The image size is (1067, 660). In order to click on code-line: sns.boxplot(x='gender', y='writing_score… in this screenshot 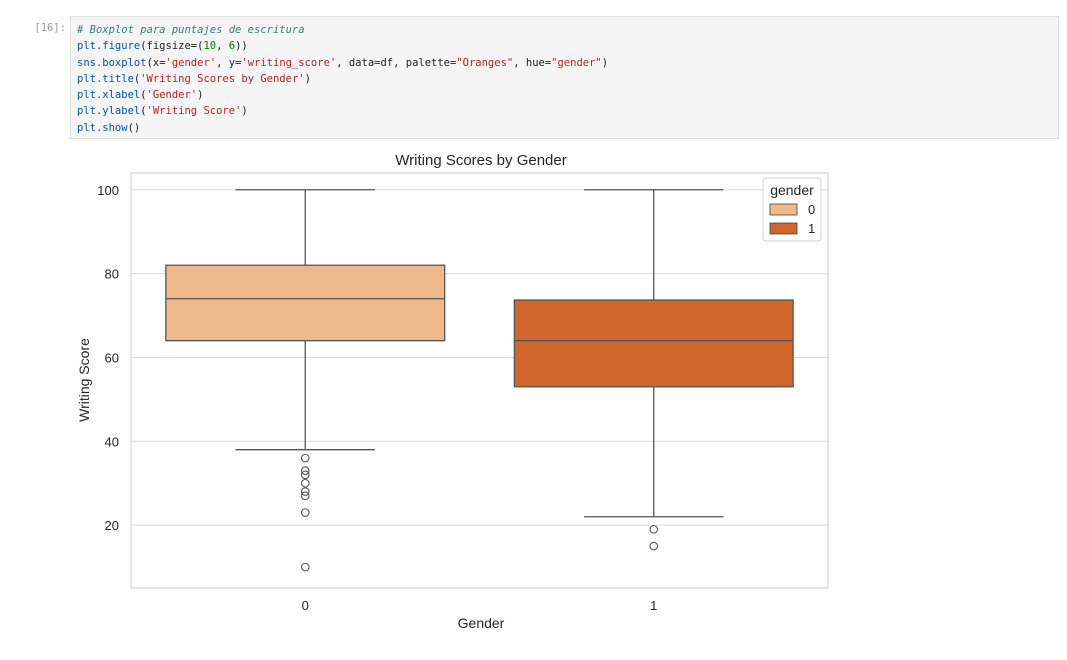, I will do `click(343, 62)`.